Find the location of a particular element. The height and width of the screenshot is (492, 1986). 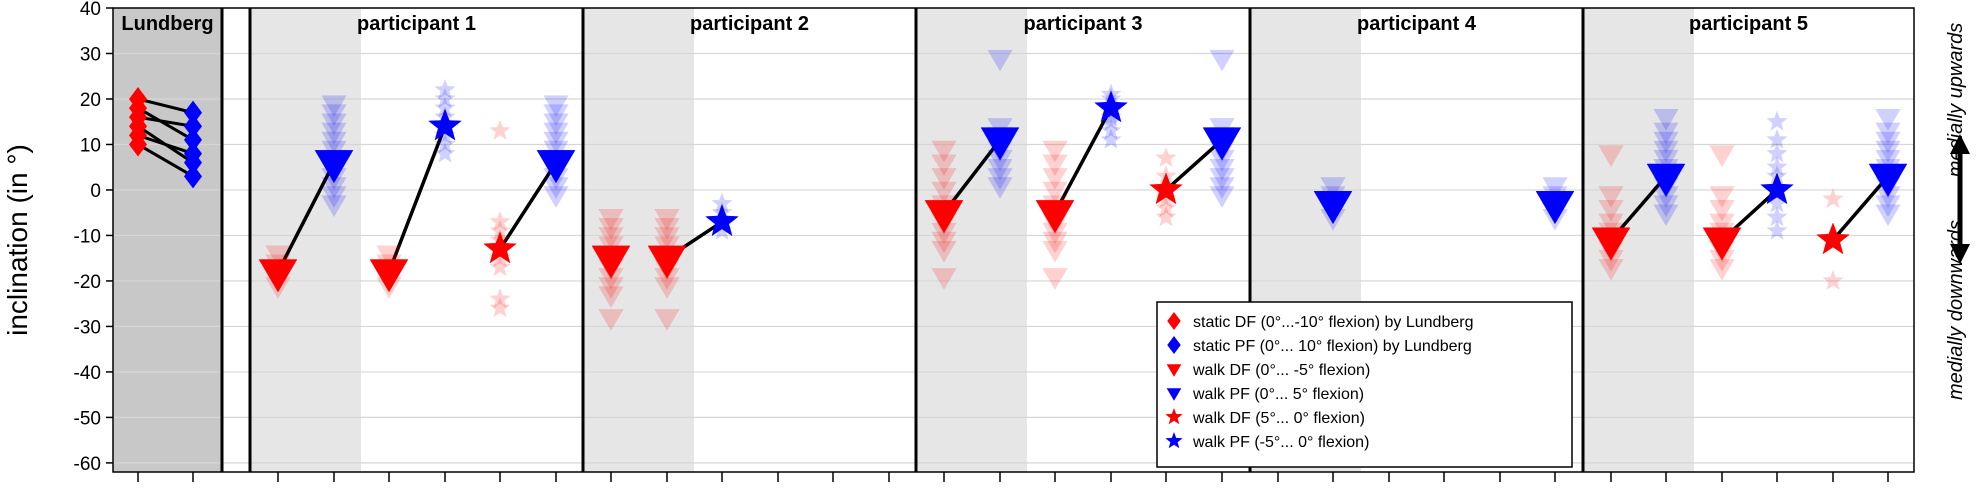

legend-label-5: walk PF (-5°... 0° flexion) is located at coordinates (1280, 442).